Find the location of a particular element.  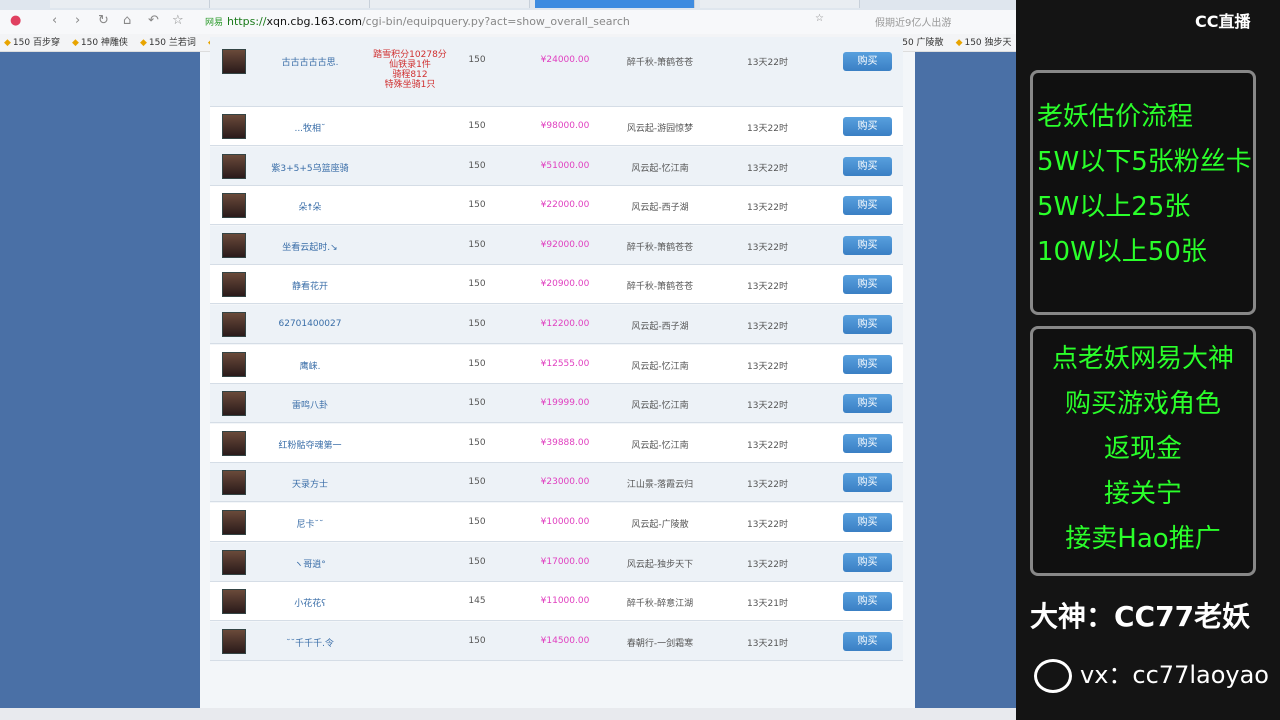

role-name: 尼卡˘˘ is located at coordinates (310, 525).